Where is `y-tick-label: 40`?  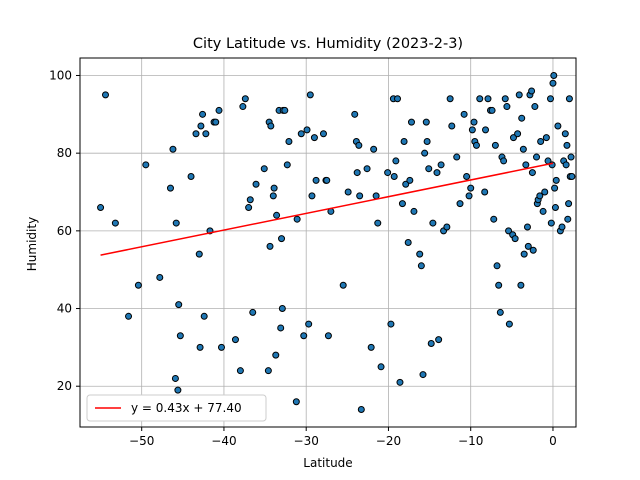 y-tick-label: 40 is located at coordinates (64, 309).